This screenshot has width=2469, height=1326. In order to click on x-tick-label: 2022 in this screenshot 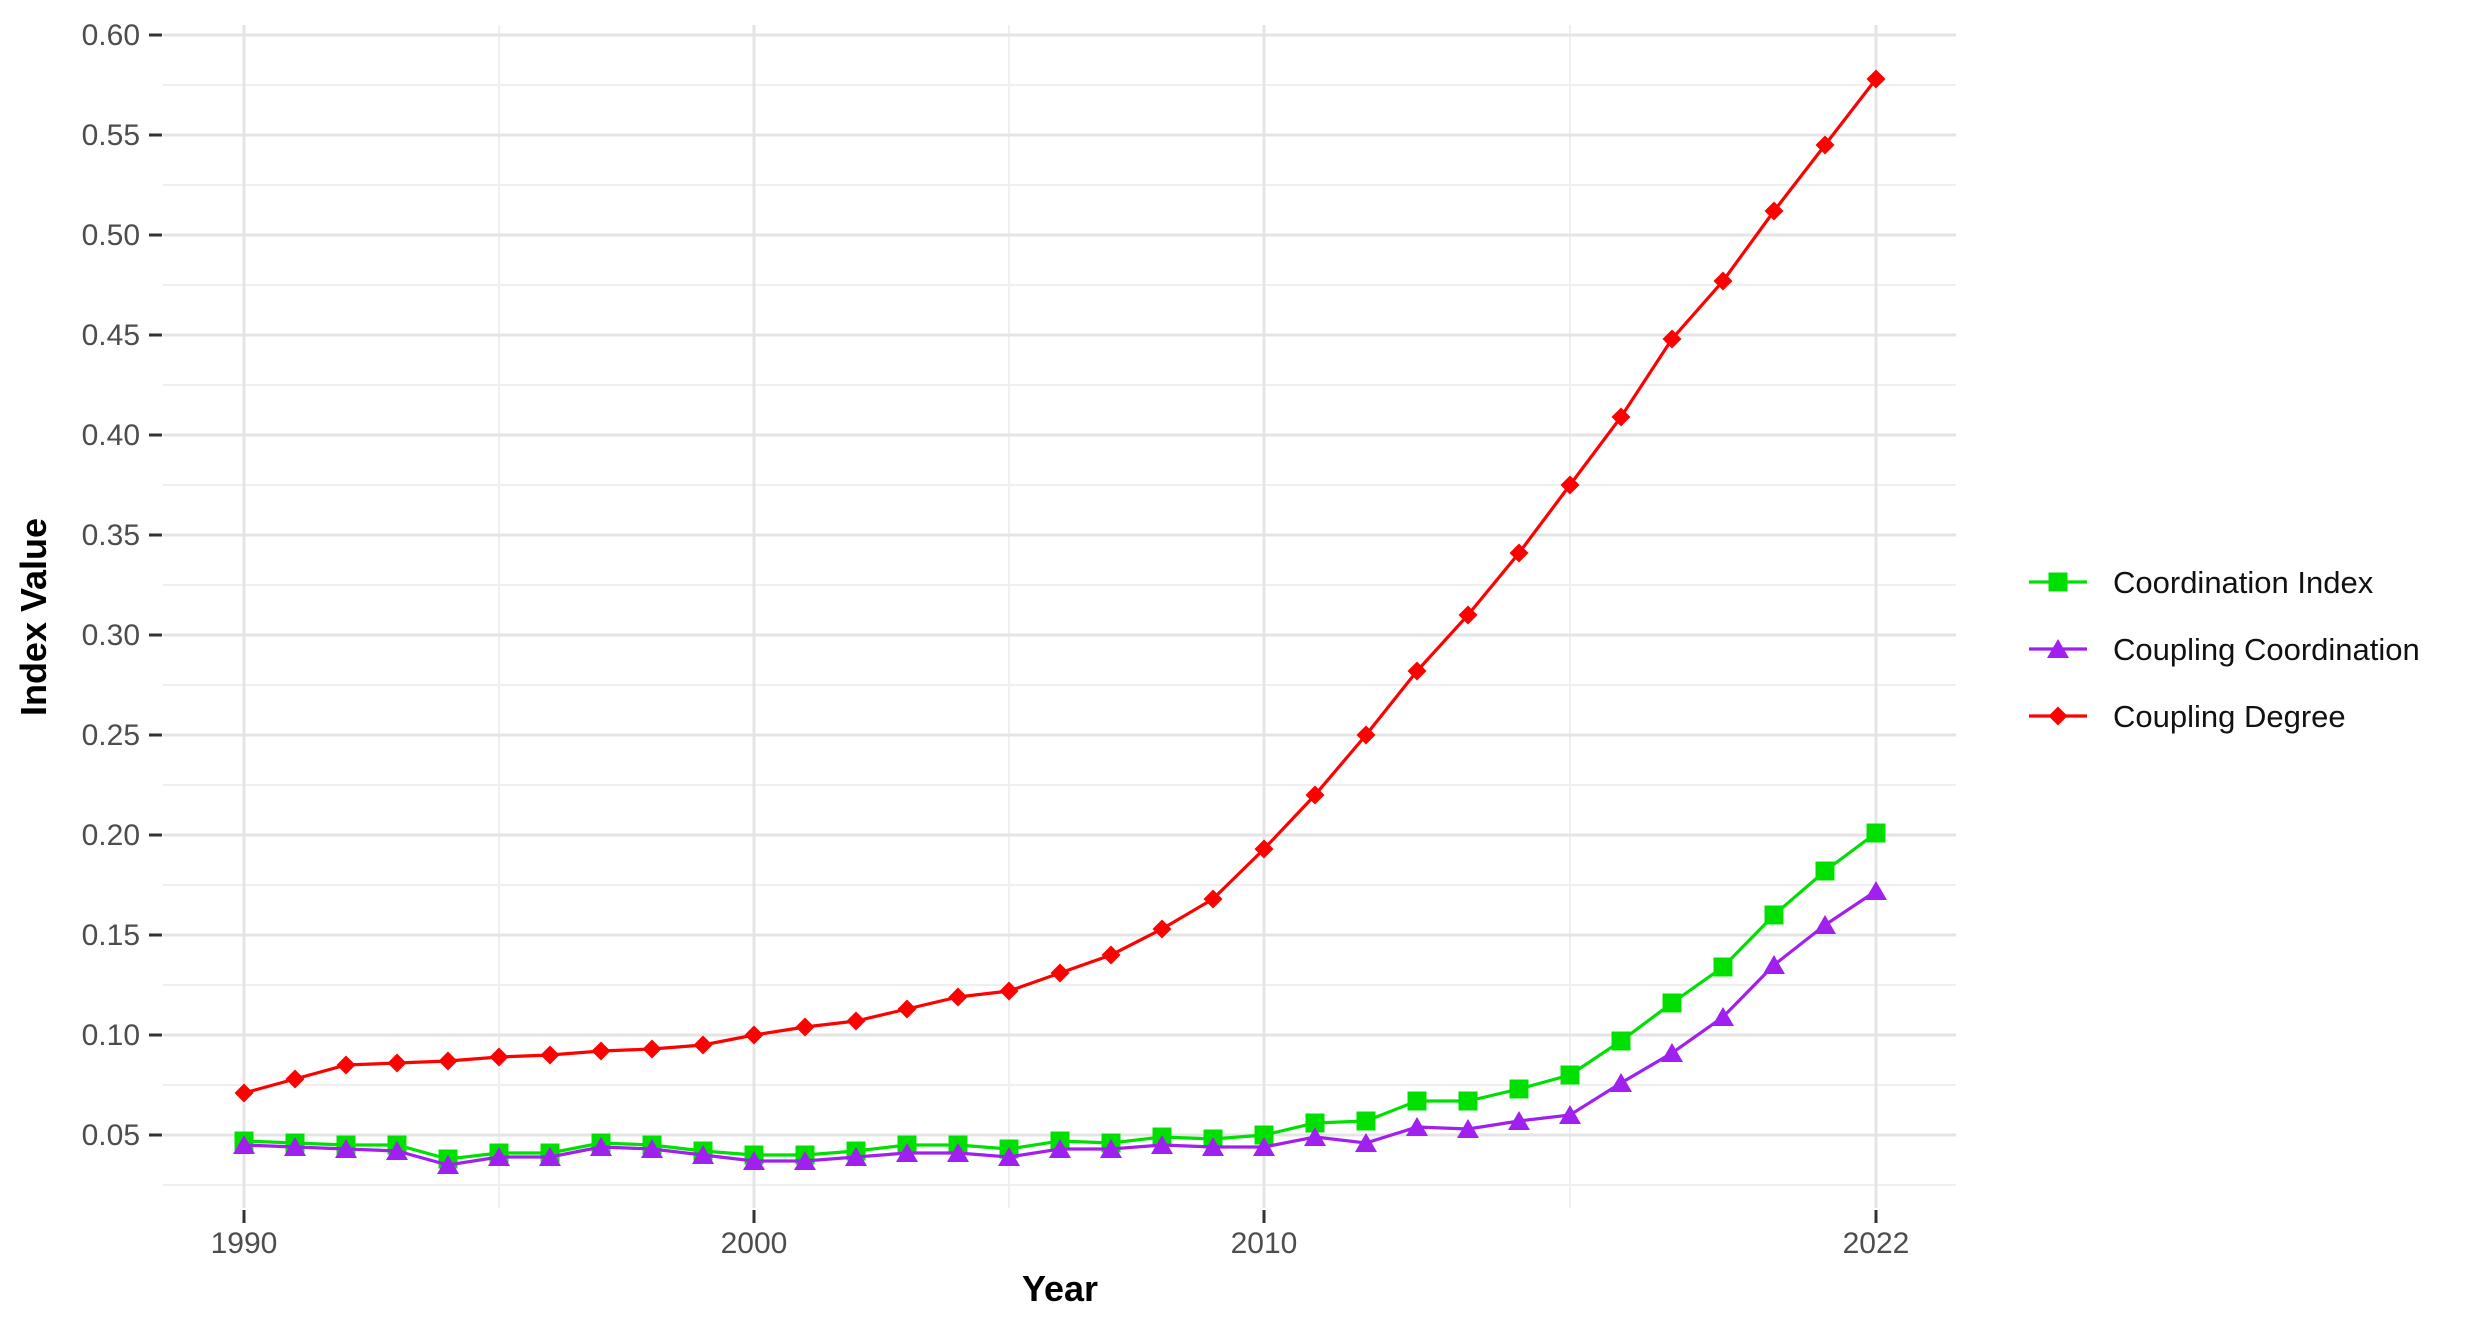, I will do `click(1876, 1243)`.